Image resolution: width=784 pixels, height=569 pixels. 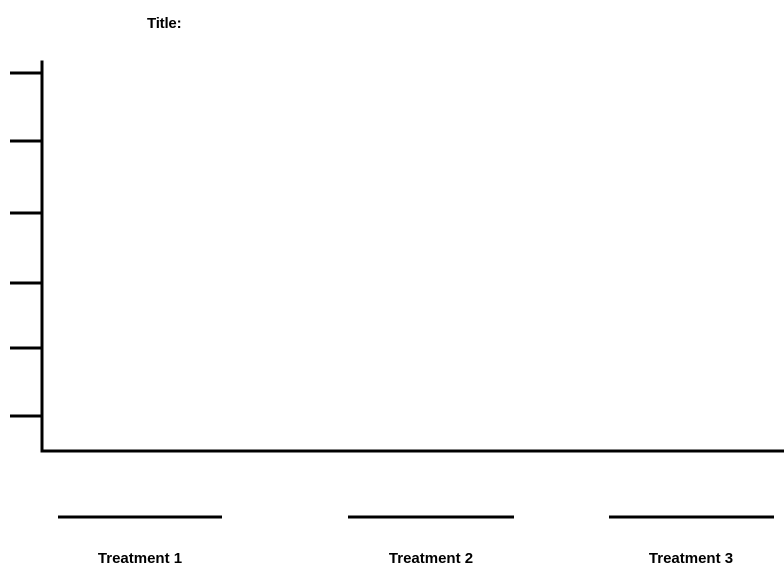 I want to click on category-label-1: Treatment 1, so click(x=140, y=558).